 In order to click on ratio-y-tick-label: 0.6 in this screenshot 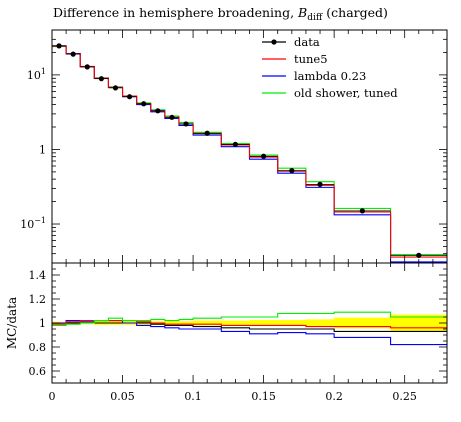, I will do `click(38, 371)`.